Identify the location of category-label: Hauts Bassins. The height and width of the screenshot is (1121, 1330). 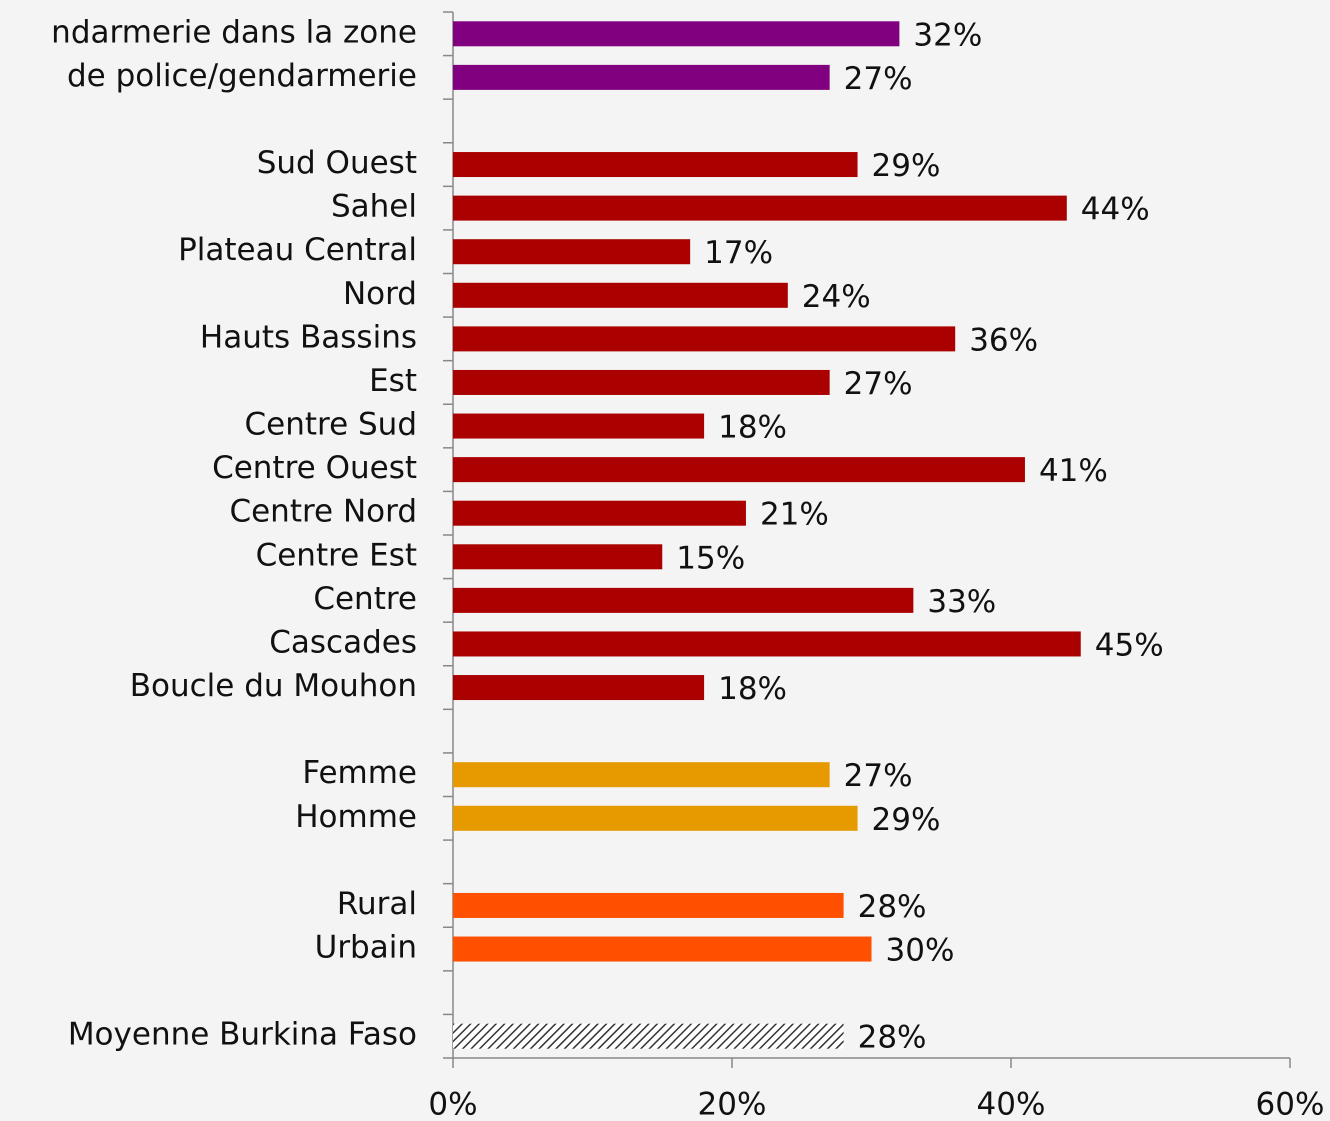
(308, 337).